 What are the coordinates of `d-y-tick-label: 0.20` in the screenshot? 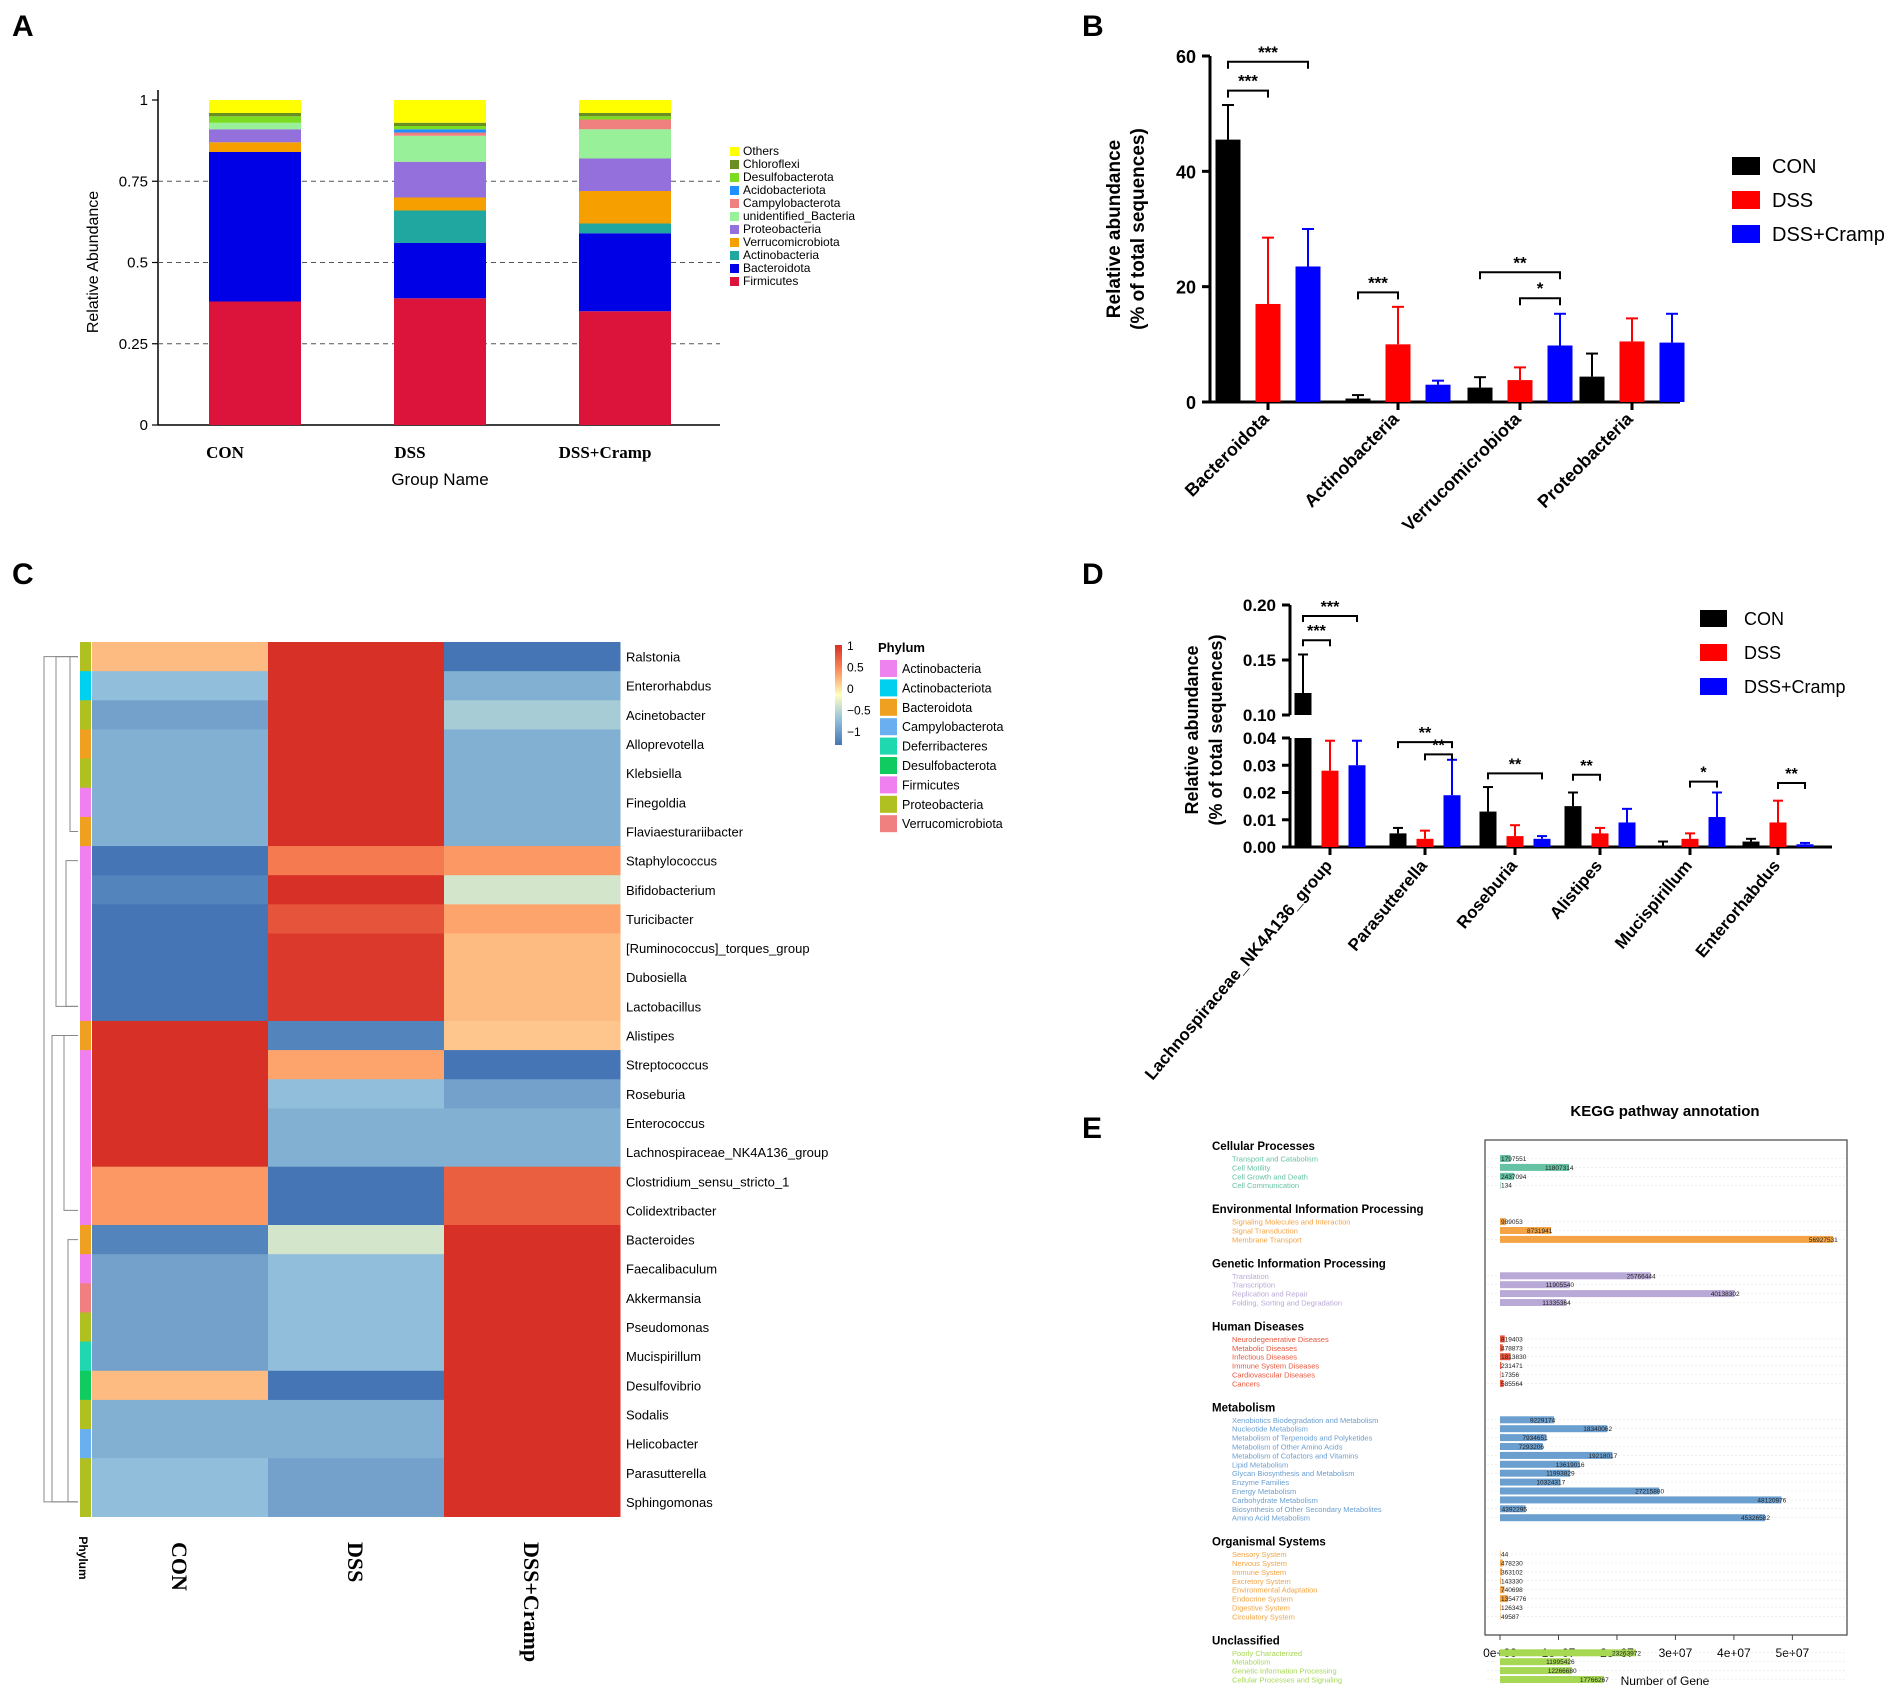 It's located at (1259, 605).